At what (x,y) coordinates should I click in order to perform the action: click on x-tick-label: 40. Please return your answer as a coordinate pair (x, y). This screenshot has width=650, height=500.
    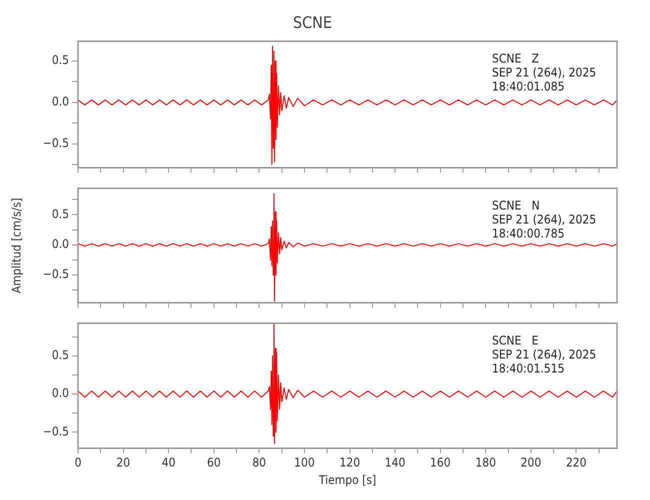
    Looking at the image, I should click on (169, 463).